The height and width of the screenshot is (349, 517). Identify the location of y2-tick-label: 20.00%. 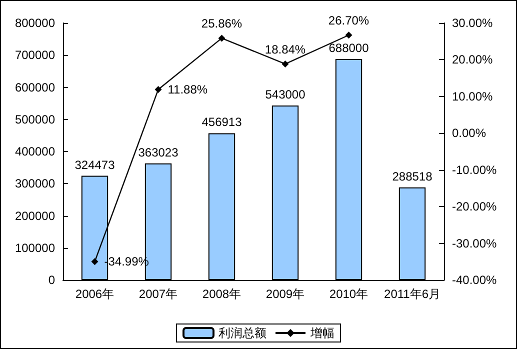
(473, 59).